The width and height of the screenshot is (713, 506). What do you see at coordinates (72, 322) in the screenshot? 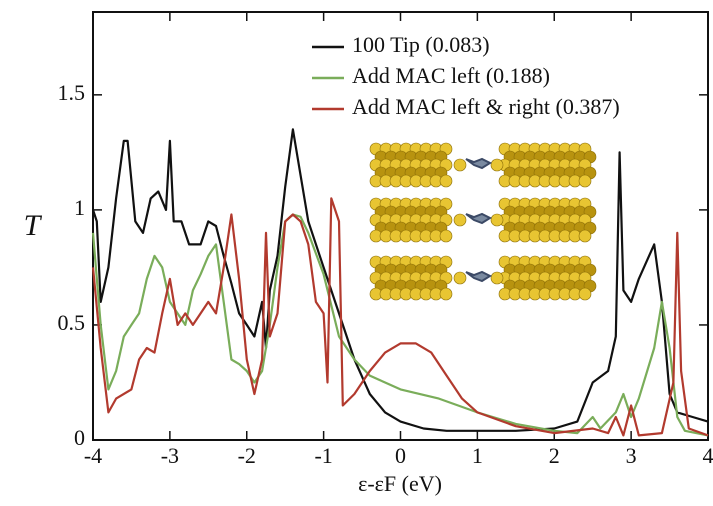
I see `y-tick-label: 0.5` at bounding box center [72, 322].